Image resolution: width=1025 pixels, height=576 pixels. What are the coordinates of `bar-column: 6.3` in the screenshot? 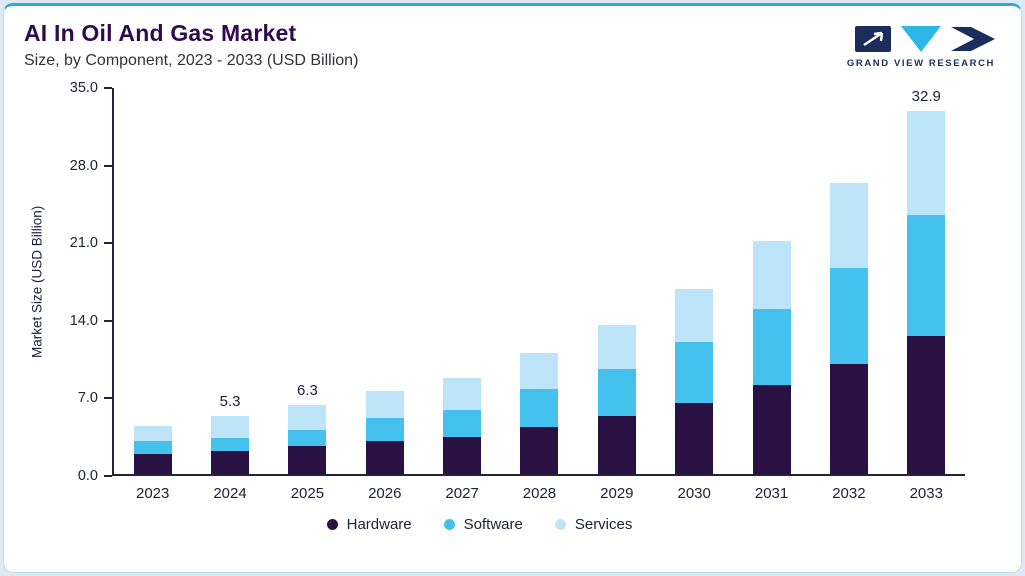 It's located at (307, 281).